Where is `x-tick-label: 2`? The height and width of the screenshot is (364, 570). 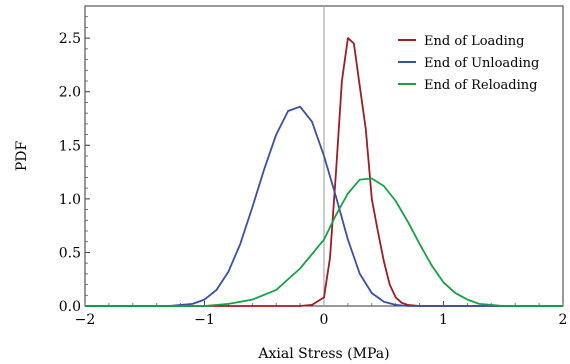 x-tick-label: 2 is located at coordinates (563, 320).